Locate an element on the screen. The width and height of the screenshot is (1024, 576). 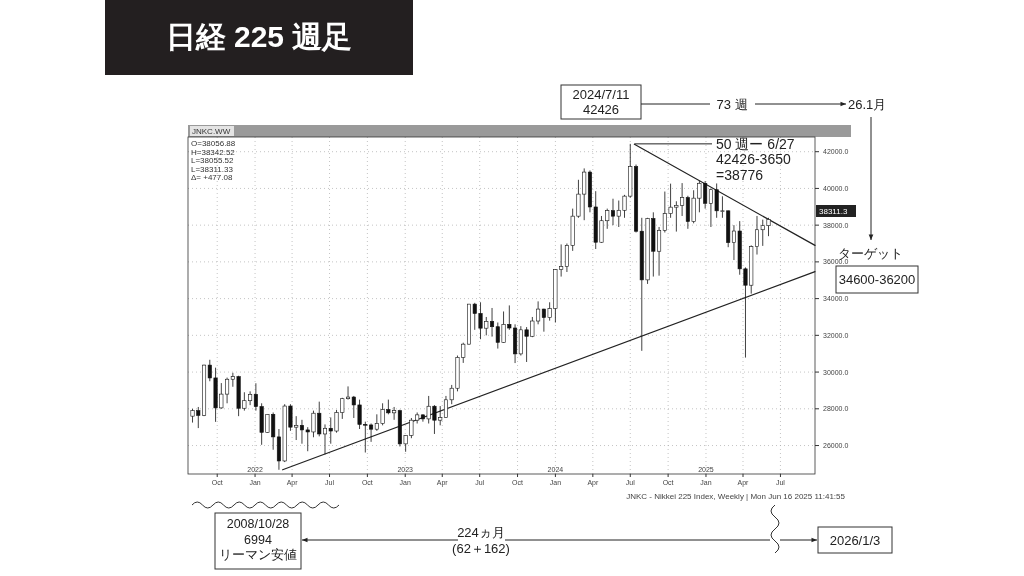
annotation: 50 週ー 6/27 42426-3650 =38776 is located at coordinates (755, 159).